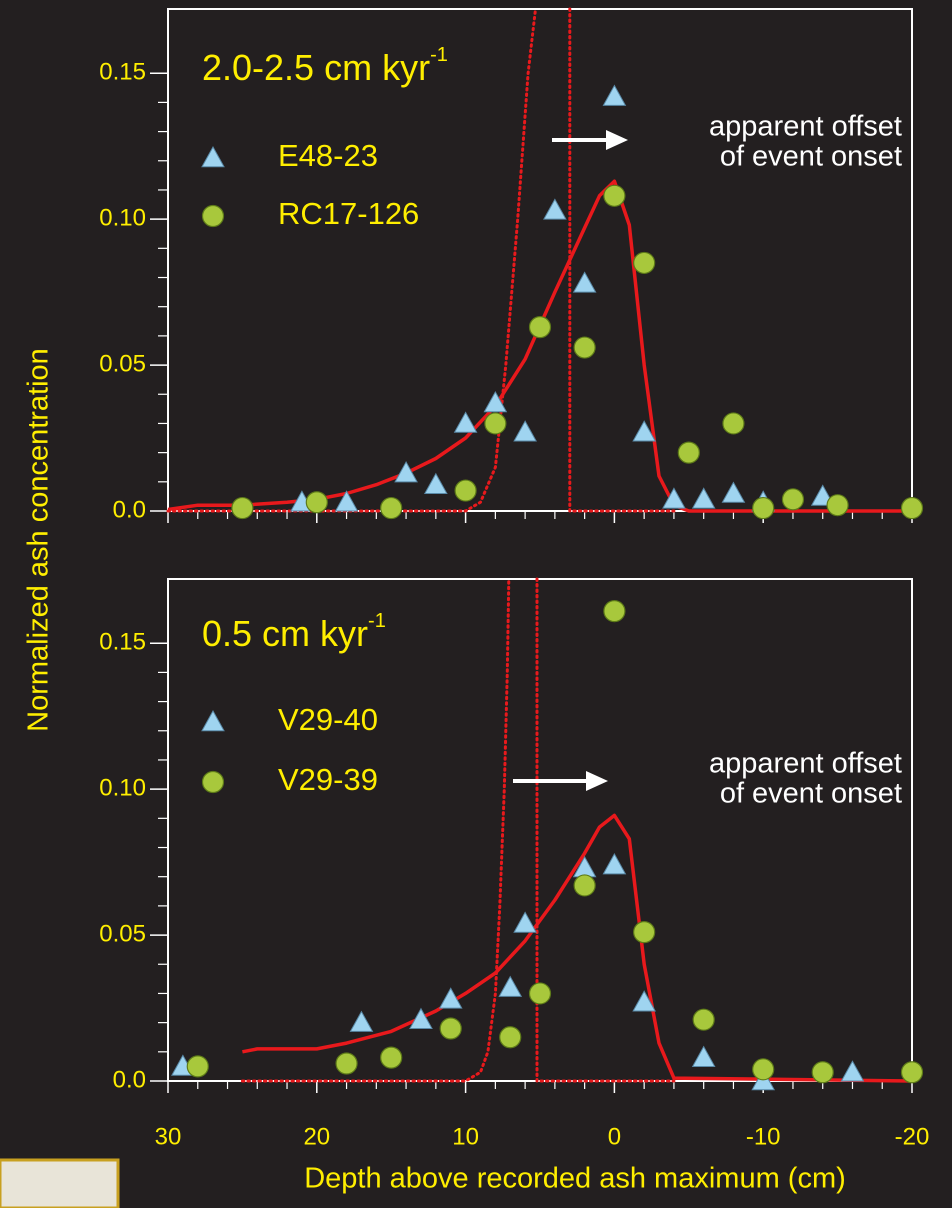 The height and width of the screenshot is (1208, 952). Describe the element at coordinates (328, 155) in the screenshot. I see `legend-label: E48-23` at that location.